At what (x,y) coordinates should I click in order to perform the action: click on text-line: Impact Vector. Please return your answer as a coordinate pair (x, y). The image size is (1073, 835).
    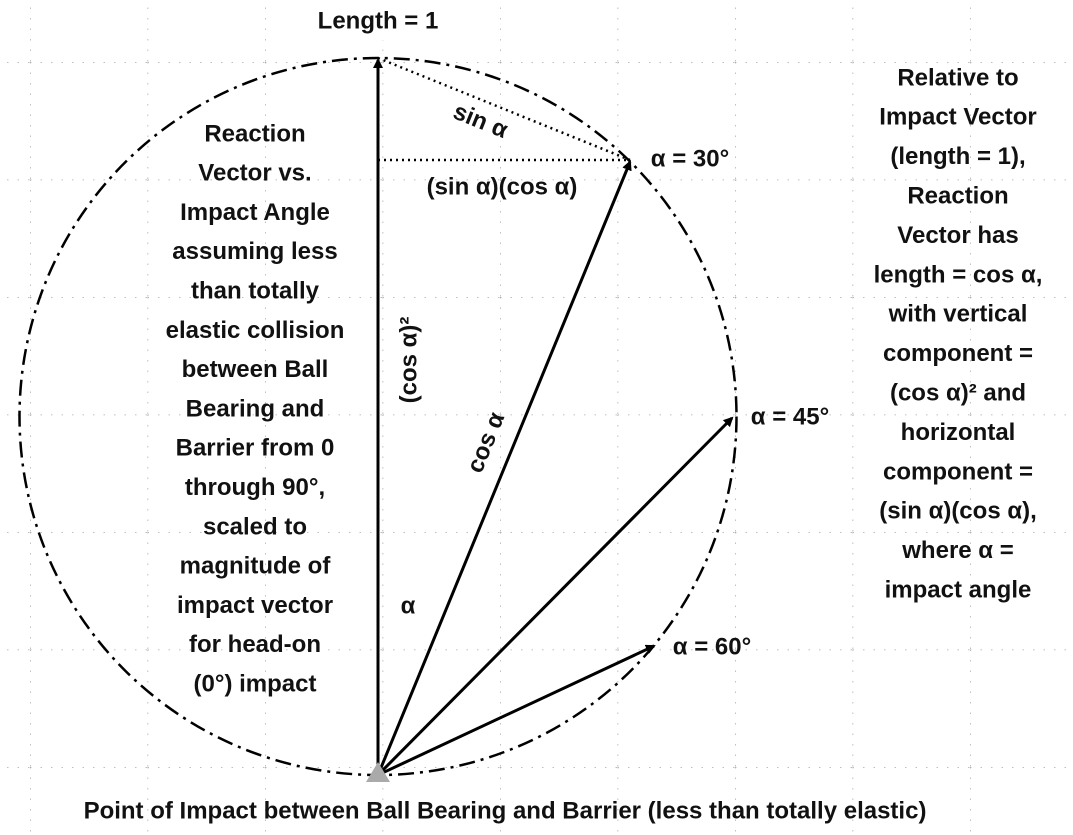
    Looking at the image, I should click on (957, 117).